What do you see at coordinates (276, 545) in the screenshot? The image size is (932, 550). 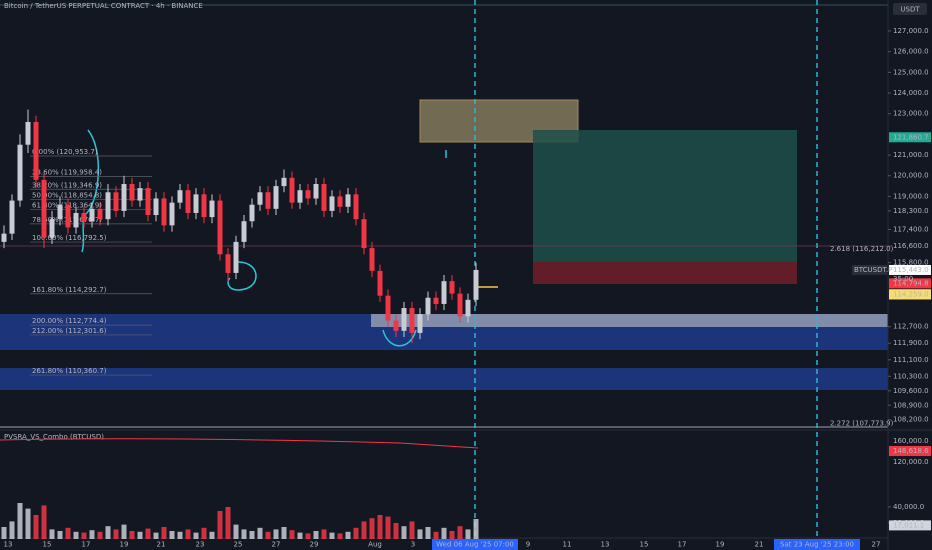 I see `time-label: 27` at bounding box center [276, 545].